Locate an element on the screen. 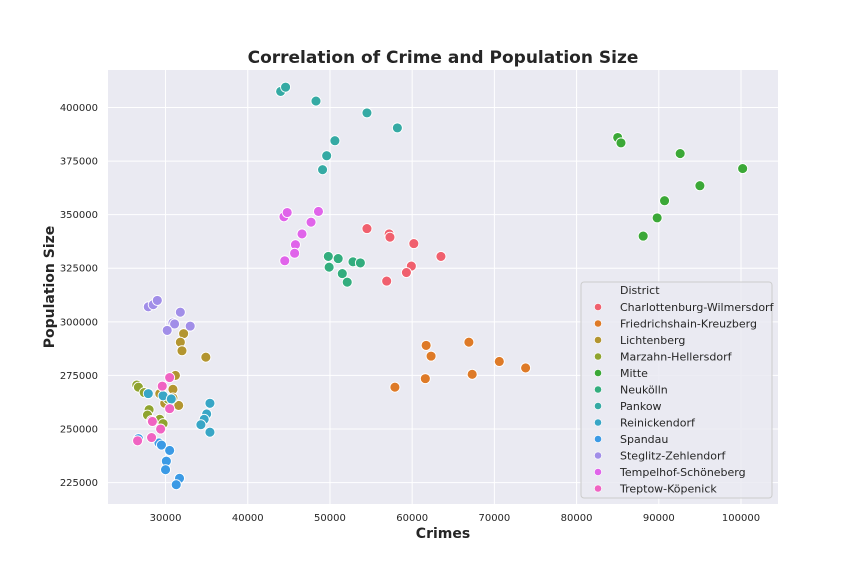  legend-label: Neukölln is located at coordinates (644, 390).